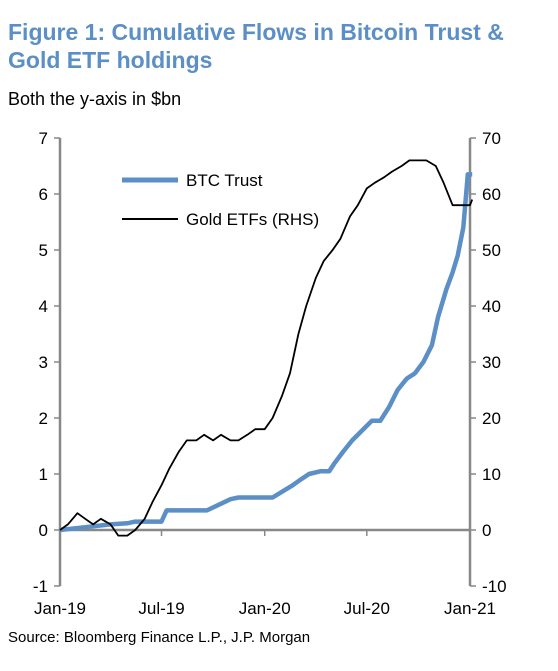  I want to click on right-tick-label: 10, so click(491, 474).